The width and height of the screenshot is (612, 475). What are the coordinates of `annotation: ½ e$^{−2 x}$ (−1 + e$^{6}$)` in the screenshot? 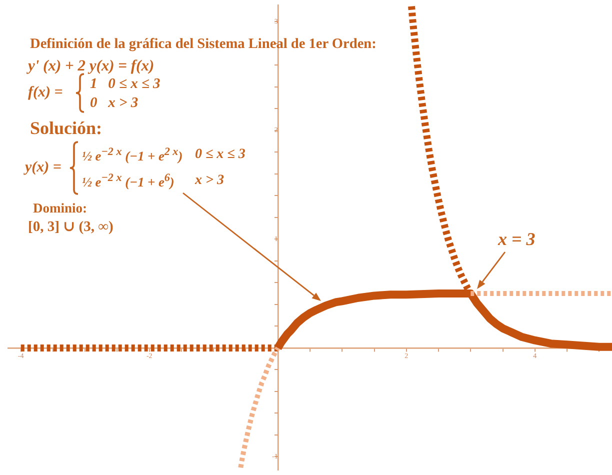 It's located at (128, 181).